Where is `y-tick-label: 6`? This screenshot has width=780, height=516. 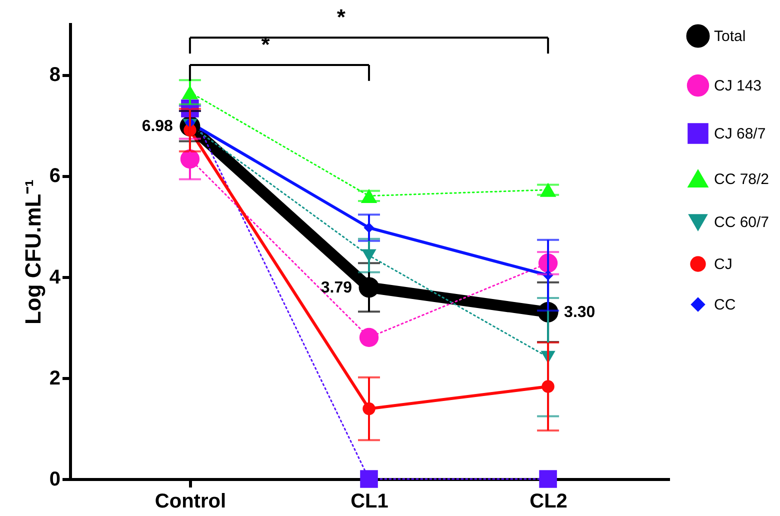
y-tick-label: 6 is located at coordinates (54, 176).